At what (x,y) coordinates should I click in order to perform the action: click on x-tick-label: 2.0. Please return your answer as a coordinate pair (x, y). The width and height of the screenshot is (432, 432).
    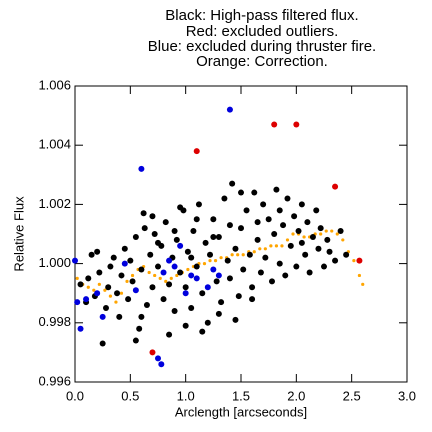
    Looking at the image, I should click on (296, 395).